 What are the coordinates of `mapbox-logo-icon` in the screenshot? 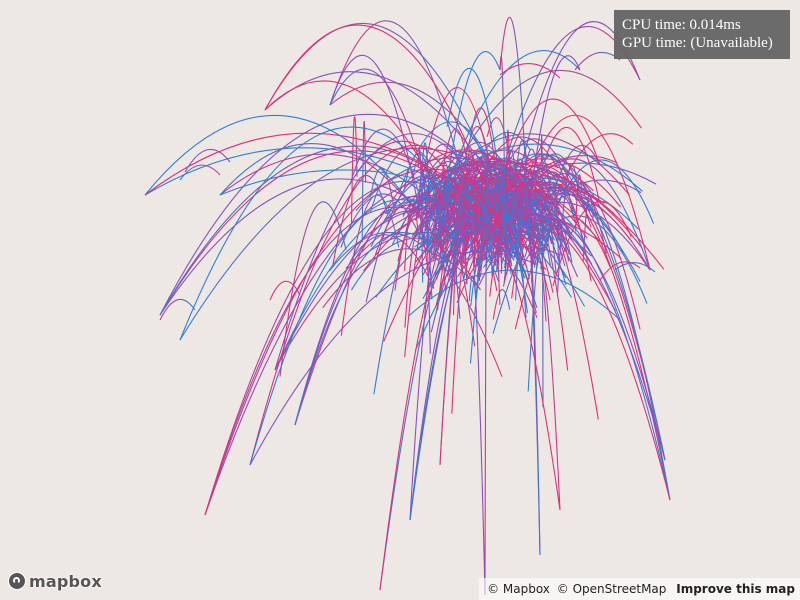 It's located at (17, 581).